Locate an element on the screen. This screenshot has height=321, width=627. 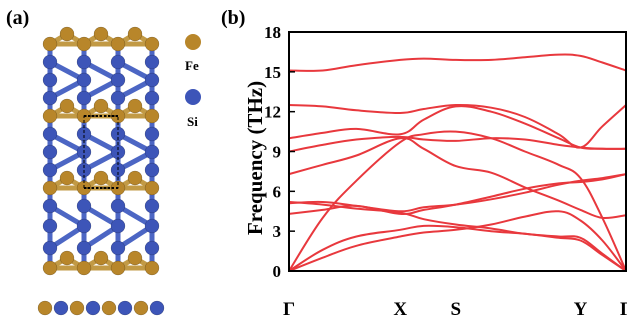
y-tick-label: 9 is located at coordinates (277, 152).